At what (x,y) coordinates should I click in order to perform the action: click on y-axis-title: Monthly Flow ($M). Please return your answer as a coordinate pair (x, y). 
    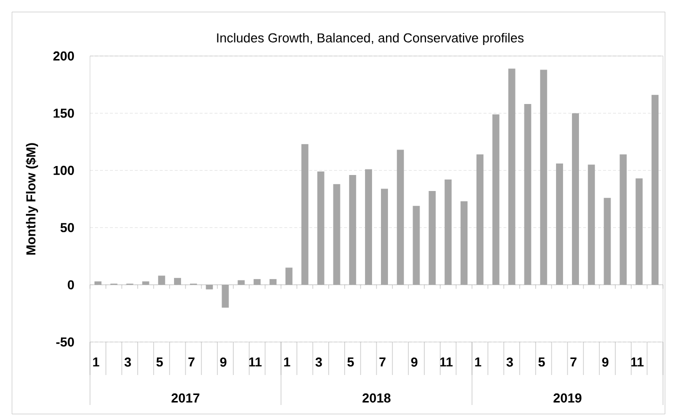
    Looking at the image, I should click on (32, 199).